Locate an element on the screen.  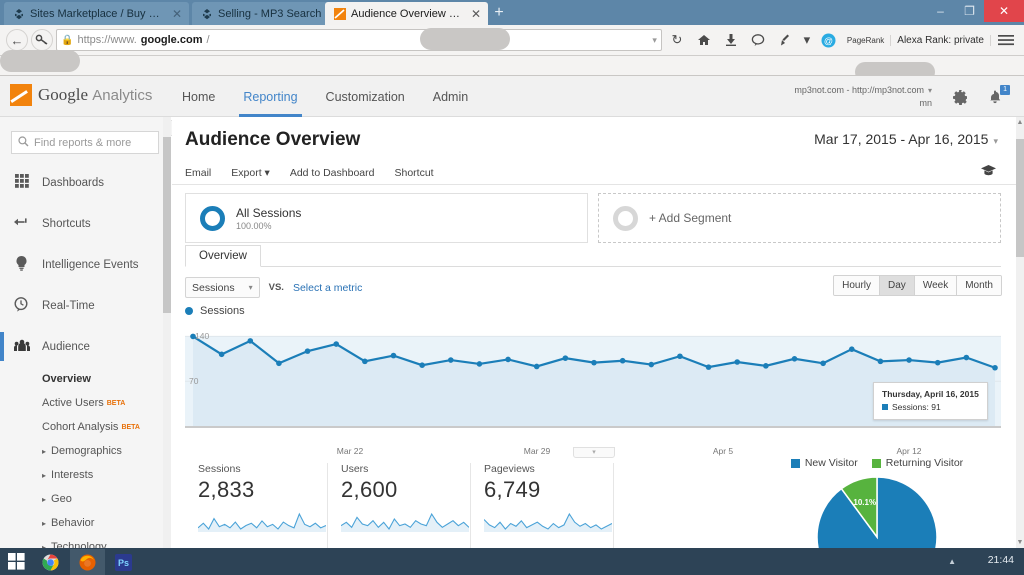
chart-resize-handle: ▾ is located at coordinates (594, 452).